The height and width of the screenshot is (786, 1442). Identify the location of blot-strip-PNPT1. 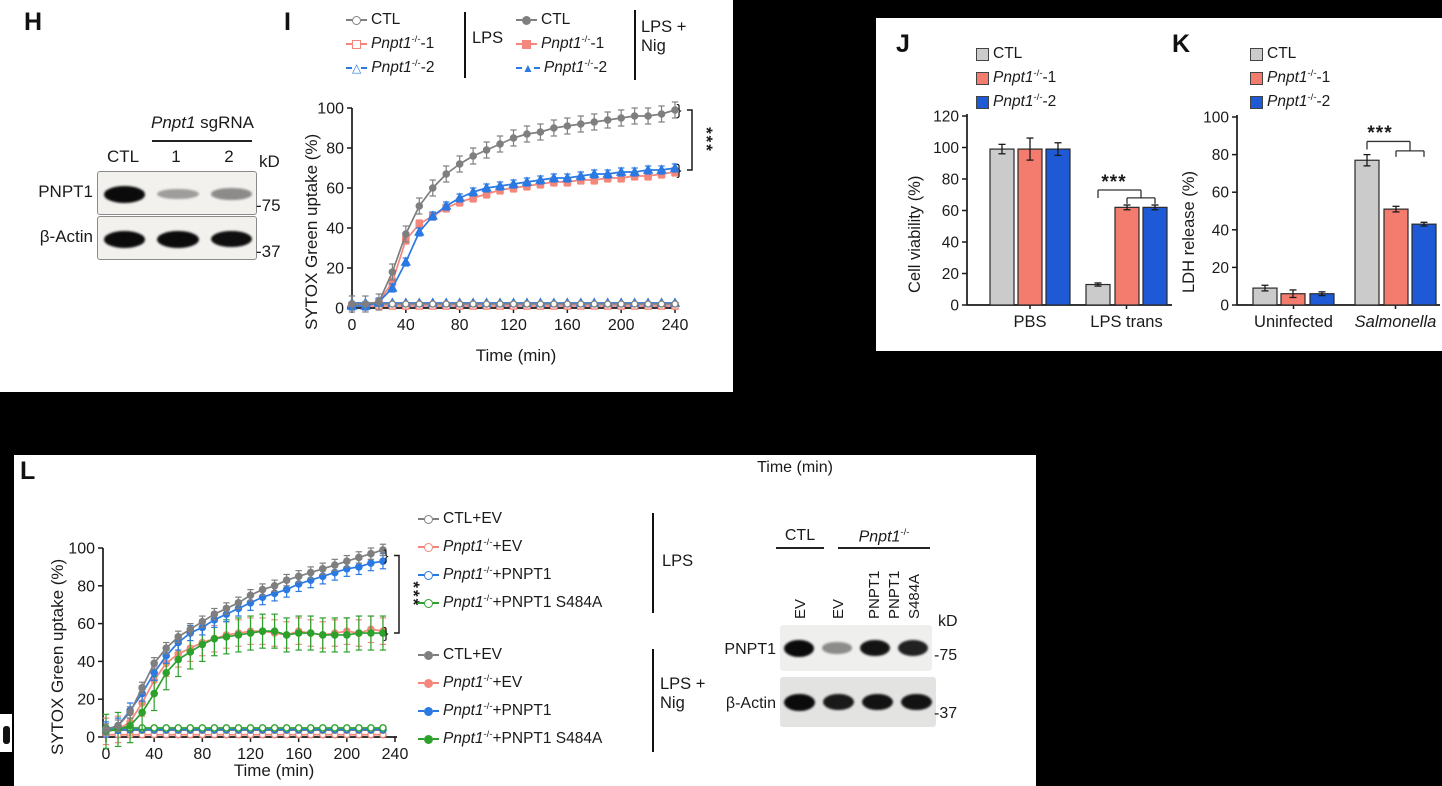
(856, 648).